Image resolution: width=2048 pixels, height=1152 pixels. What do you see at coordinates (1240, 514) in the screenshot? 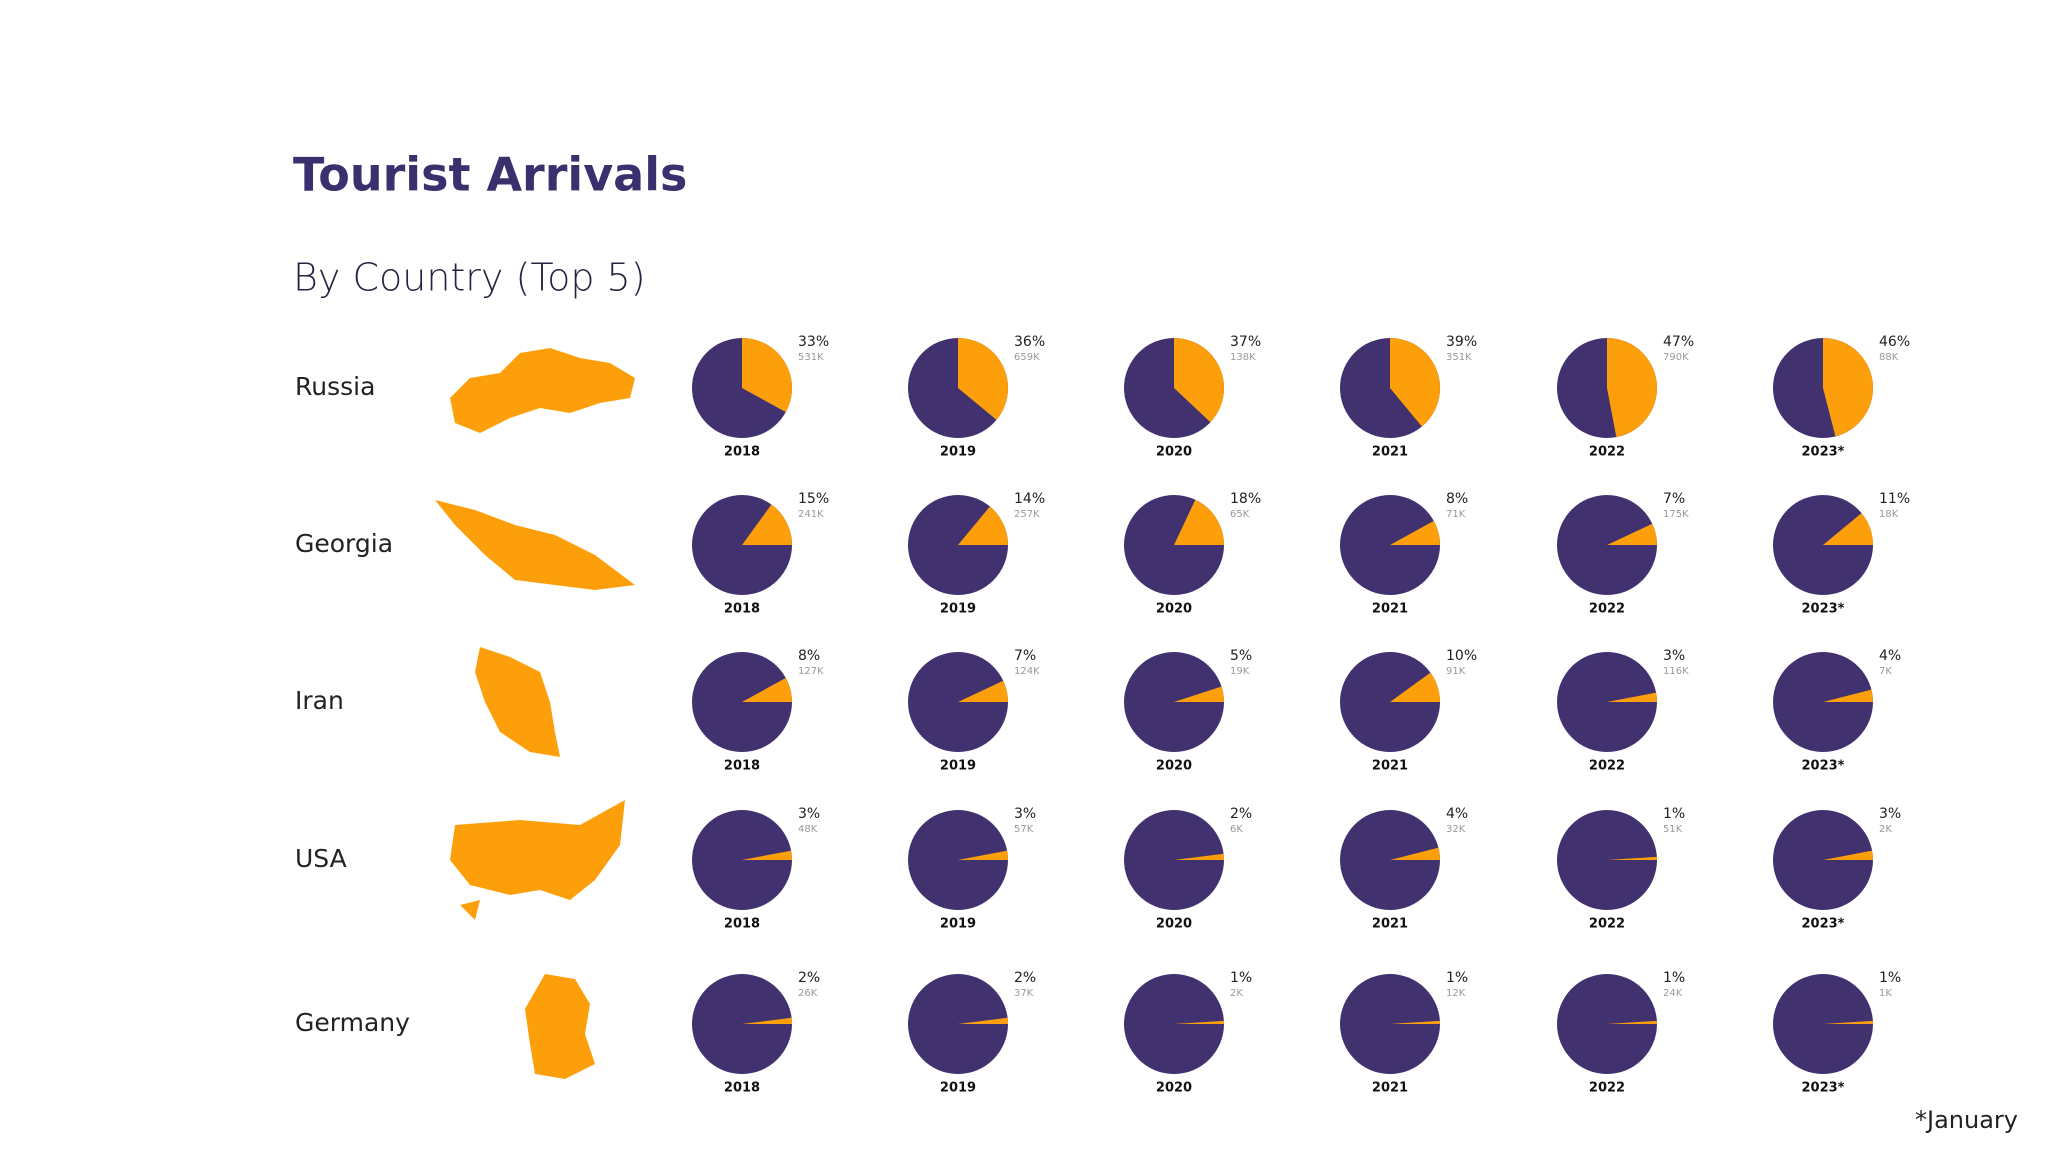
I see `arrivals-label: 65K` at bounding box center [1240, 514].